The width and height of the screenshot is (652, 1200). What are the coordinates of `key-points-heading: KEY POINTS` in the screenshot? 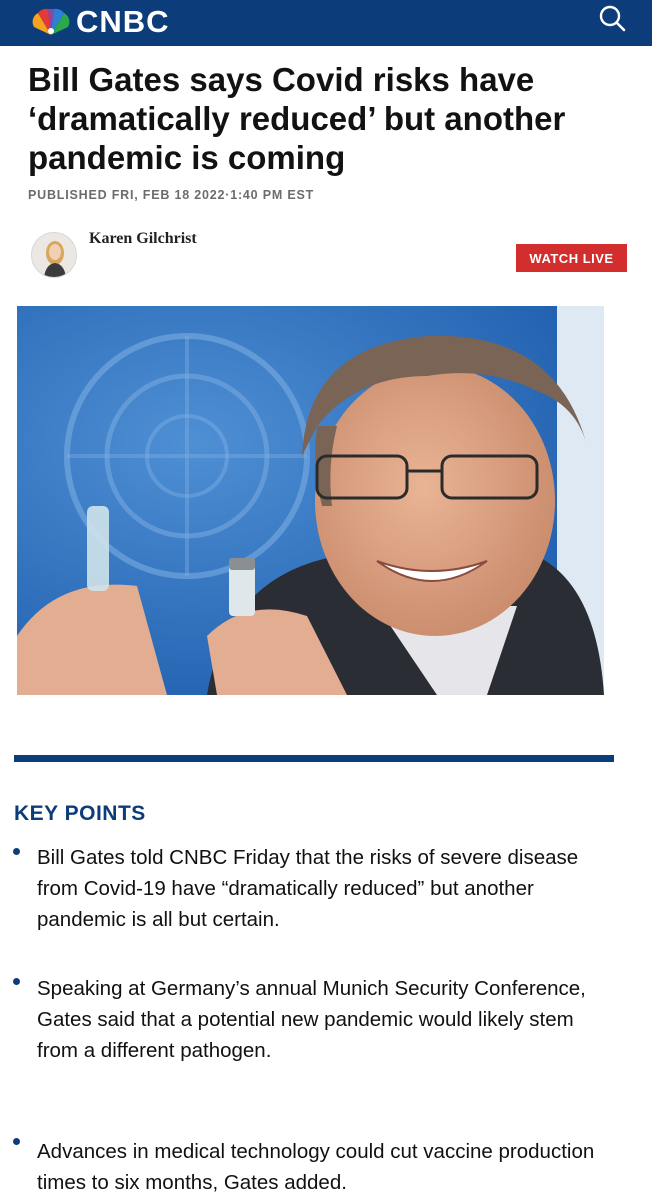 It's located at (80, 813).